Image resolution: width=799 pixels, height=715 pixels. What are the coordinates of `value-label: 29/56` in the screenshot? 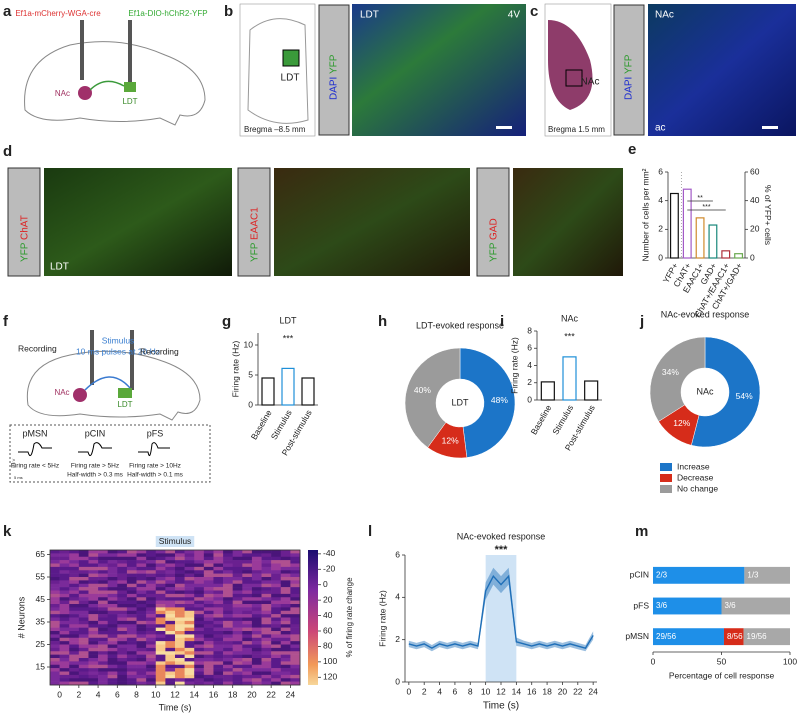 It's located at (666, 636).